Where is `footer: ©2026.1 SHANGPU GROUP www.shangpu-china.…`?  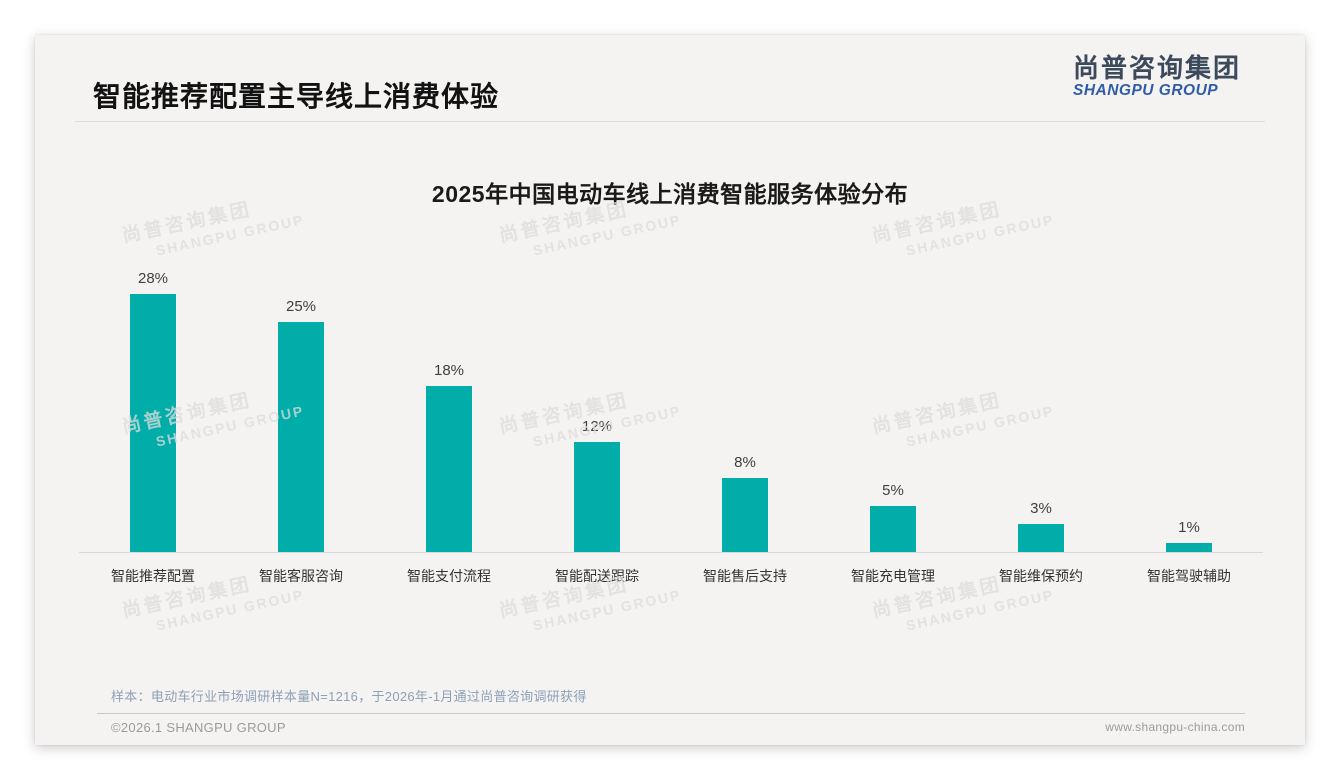
footer: ©2026.1 SHANGPU GROUP www.shangpu-china.… is located at coordinates (678, 727).